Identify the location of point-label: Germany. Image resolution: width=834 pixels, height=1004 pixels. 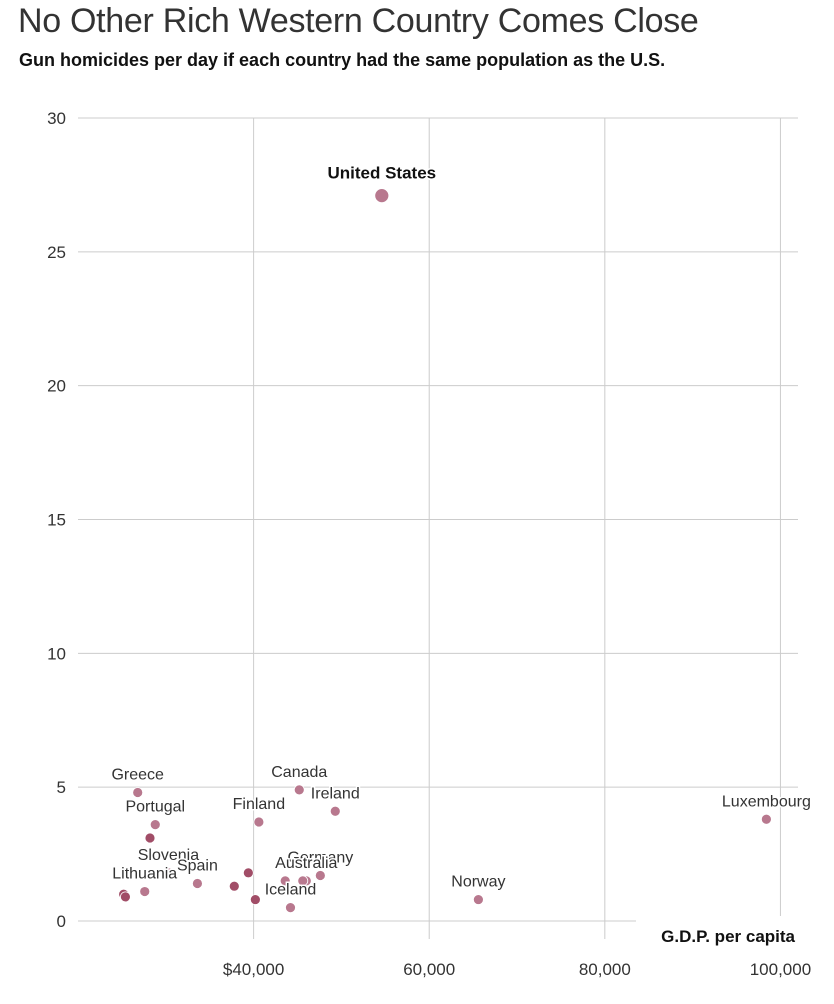
(320, 857).